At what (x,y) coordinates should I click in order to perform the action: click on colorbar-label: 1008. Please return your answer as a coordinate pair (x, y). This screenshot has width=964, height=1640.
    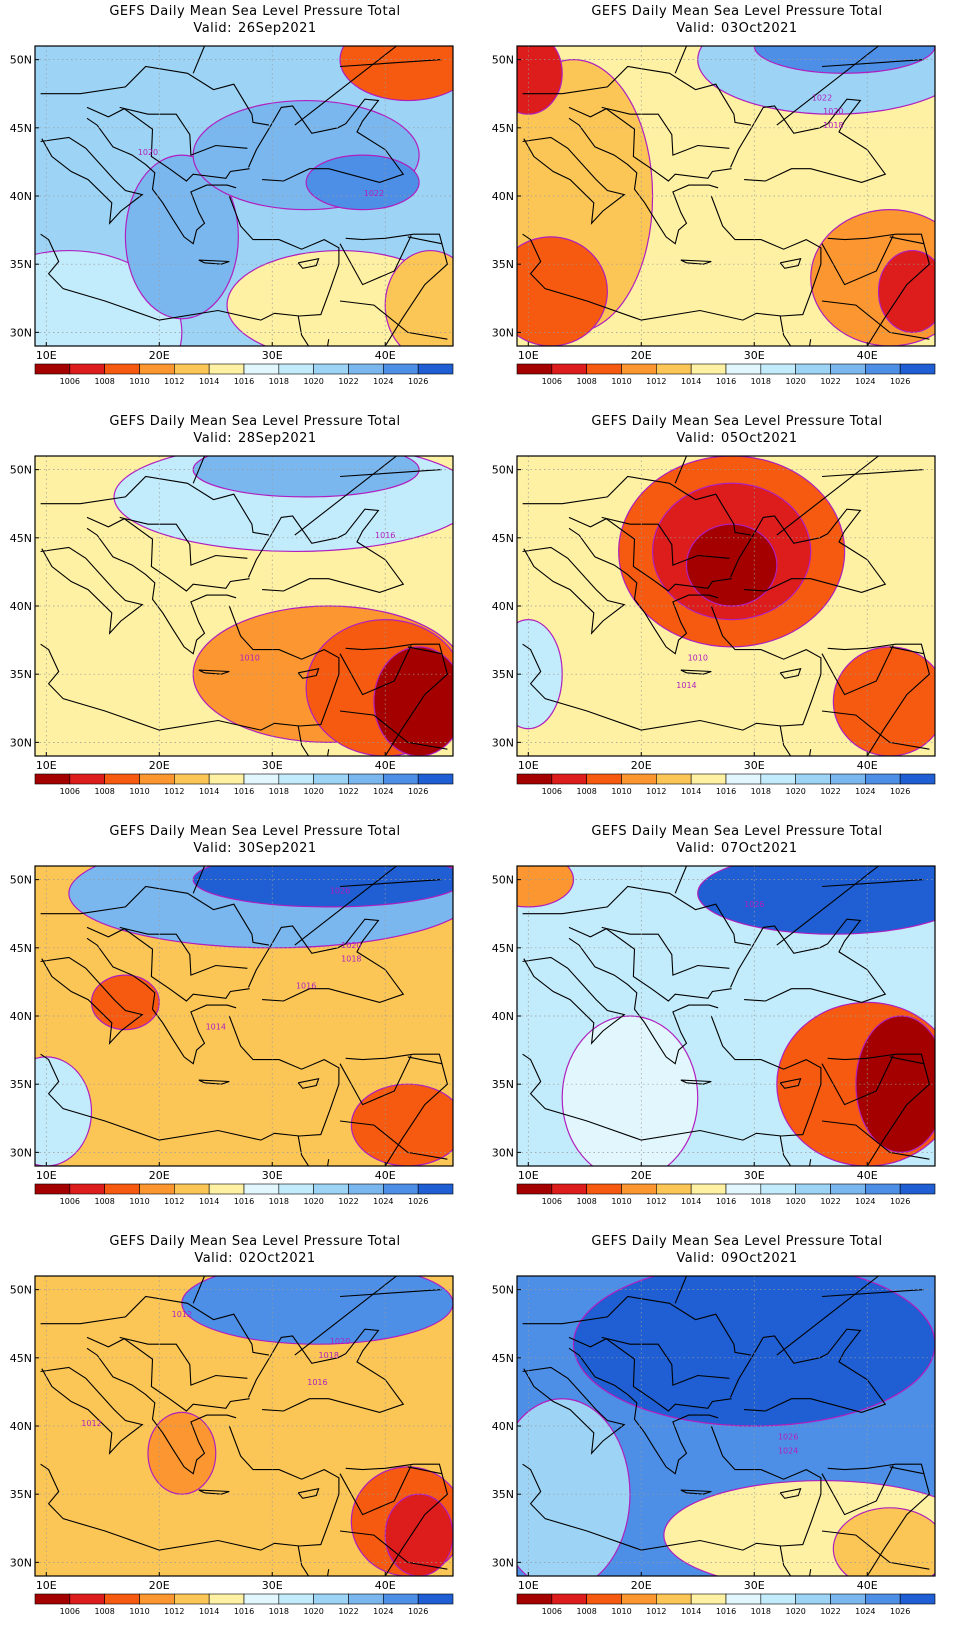
    Looking at the image, I should click on (586, 1201).